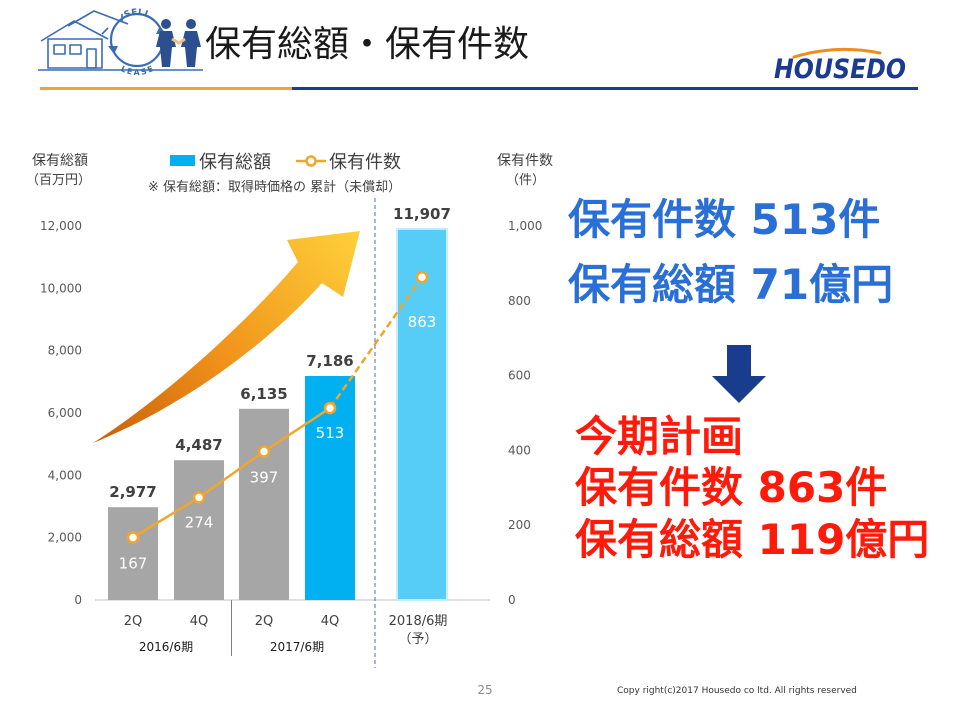 Image resolution: width=960 pixels, height=720 pixels. What do you see at coordinates (226, 337) in the screenshot?
I see `growth-arrow-icon` at bounding box center [226, 337].